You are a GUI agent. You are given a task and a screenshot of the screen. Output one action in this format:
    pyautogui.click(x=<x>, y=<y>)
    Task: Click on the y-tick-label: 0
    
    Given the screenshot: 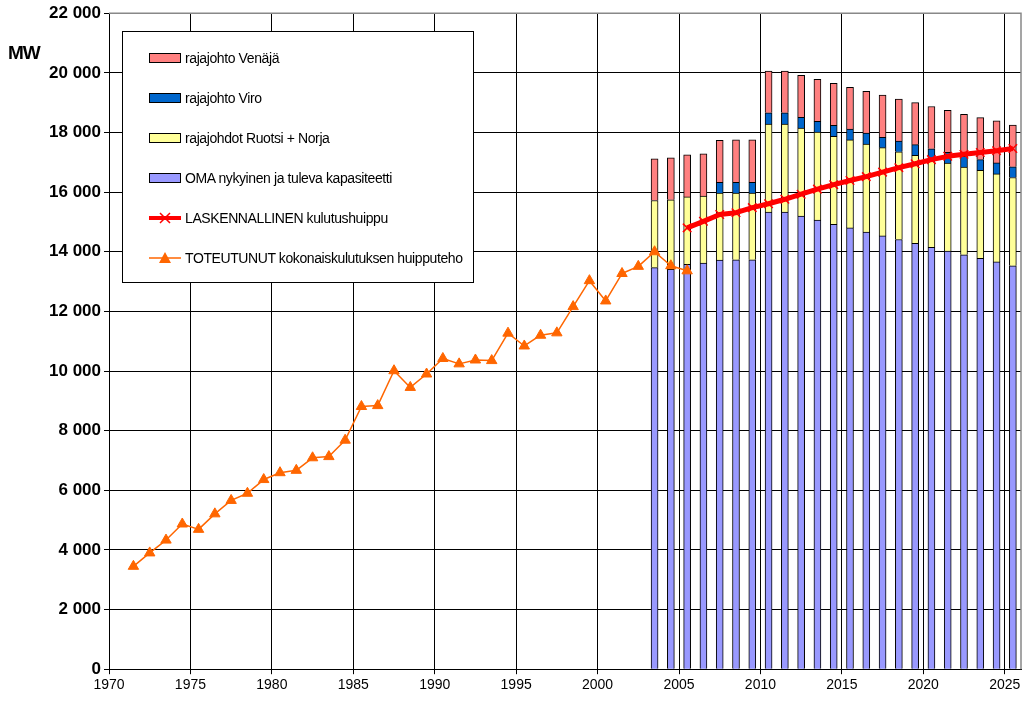 What is the action you would take?
    pyautogui.click(x=96, y=668)
    